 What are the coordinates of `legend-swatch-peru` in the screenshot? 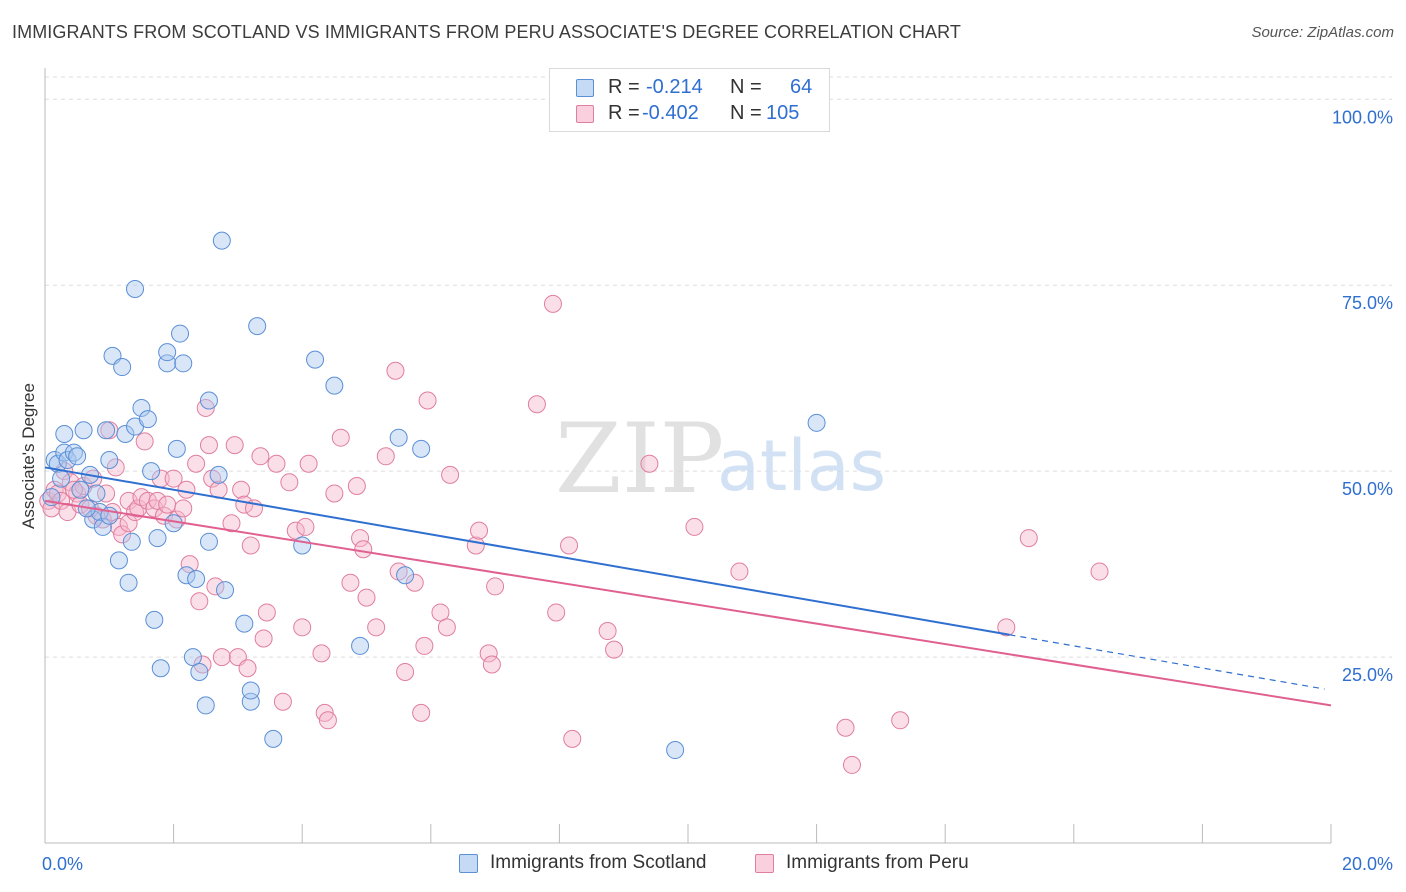 It's located at (585, 114).